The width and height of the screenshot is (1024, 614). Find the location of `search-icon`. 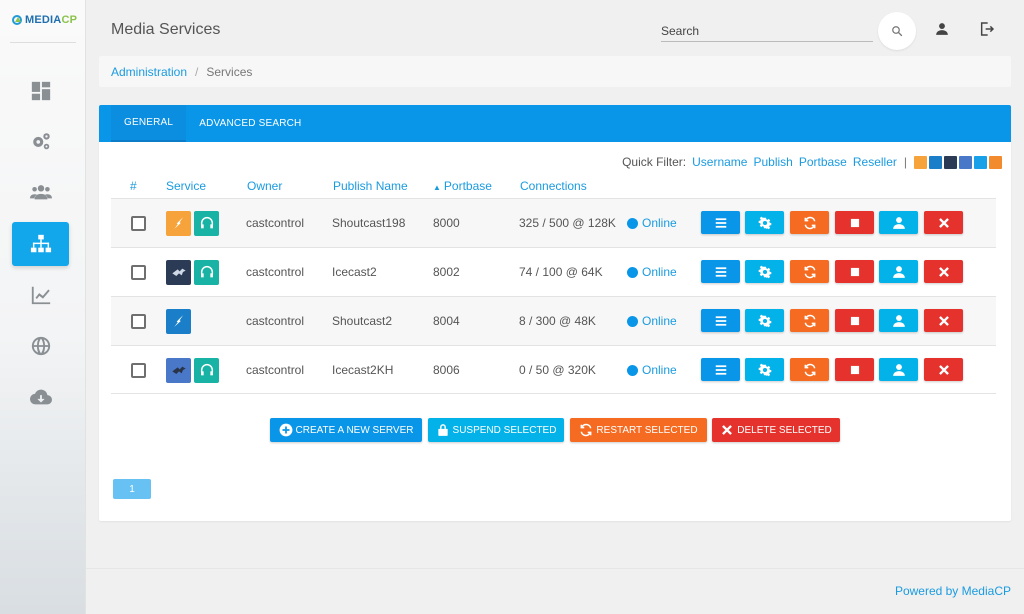

search-icon is located at coordinates (897, 31).